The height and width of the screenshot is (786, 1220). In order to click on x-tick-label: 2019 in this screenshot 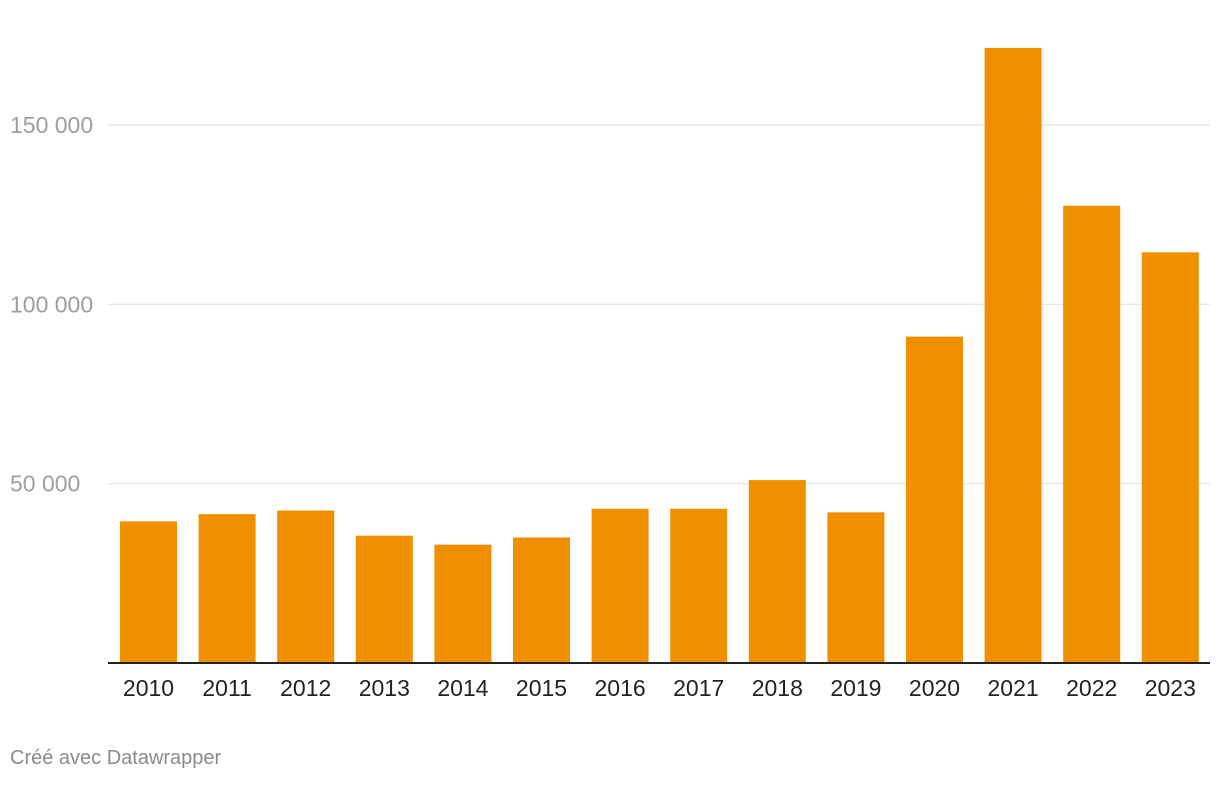, I will do `click(855, 688)`.